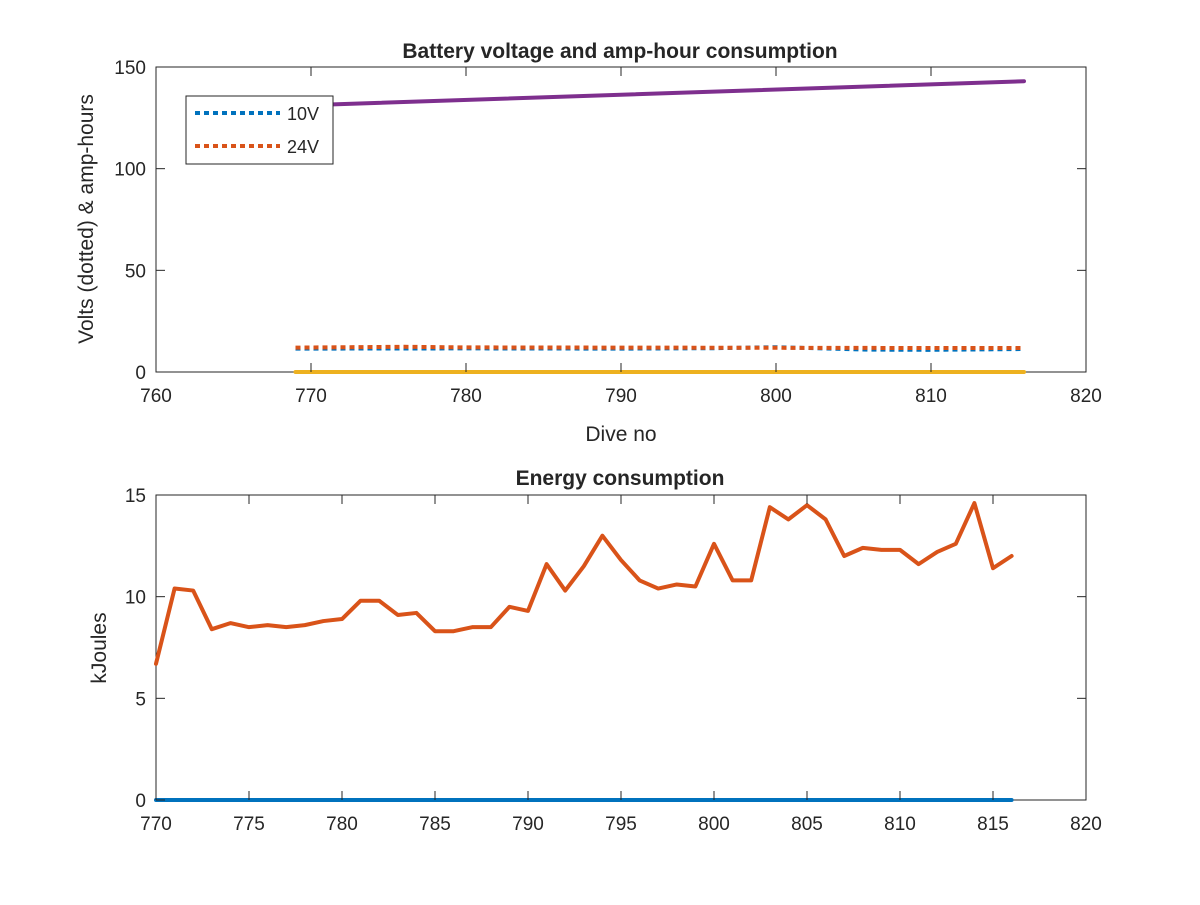  What do you see at coordinates (303, 147) in the screenshot?
I see `legend-label-24v: 24V` at bounding box center [303, 147].